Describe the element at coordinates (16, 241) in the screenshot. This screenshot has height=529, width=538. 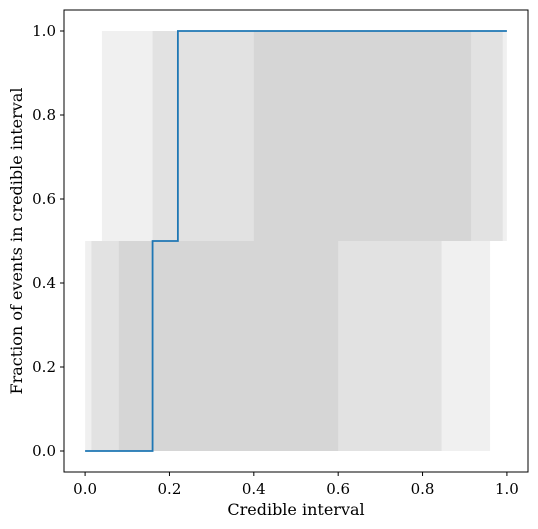
I see `y-axis-label: Fraction of events in credible interval` at that location.